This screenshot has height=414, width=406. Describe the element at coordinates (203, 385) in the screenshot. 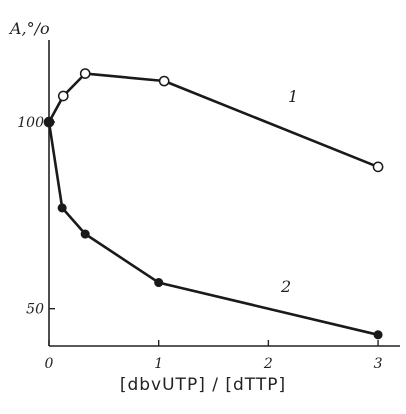

I see `x-axis-label: [dbvUTP] / [dTTP]` at that location.